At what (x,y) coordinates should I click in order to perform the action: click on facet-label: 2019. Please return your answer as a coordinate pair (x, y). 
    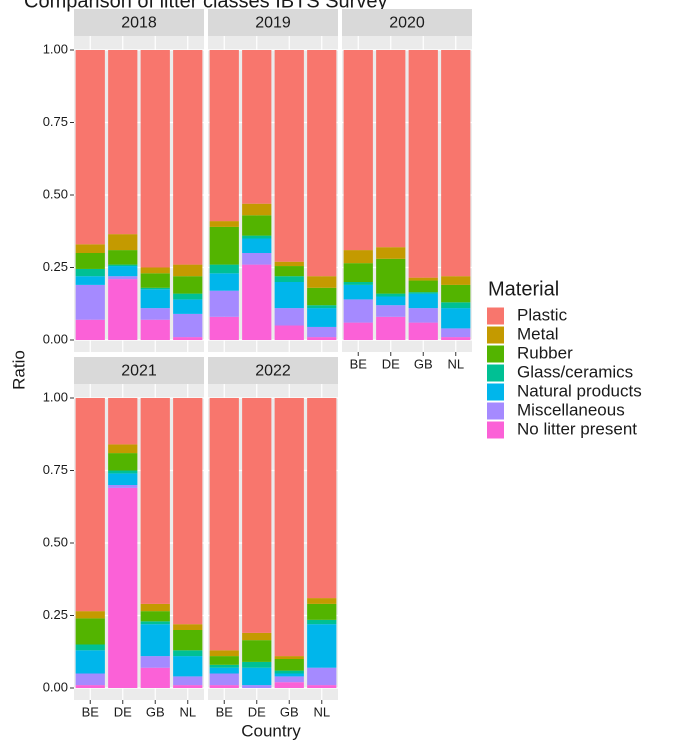
    Looking at the image, I should click on (273, 23).